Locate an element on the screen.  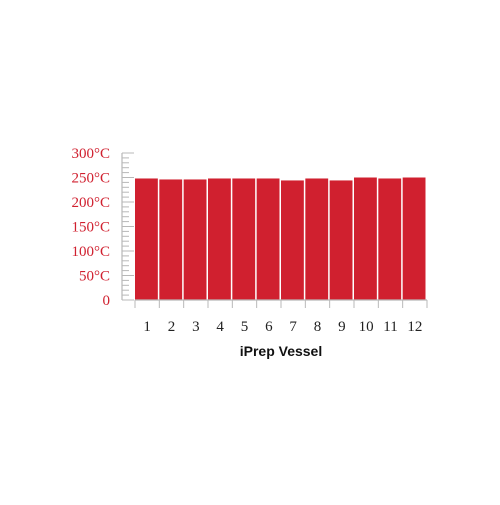
bars is located at coordinates (280, 238).